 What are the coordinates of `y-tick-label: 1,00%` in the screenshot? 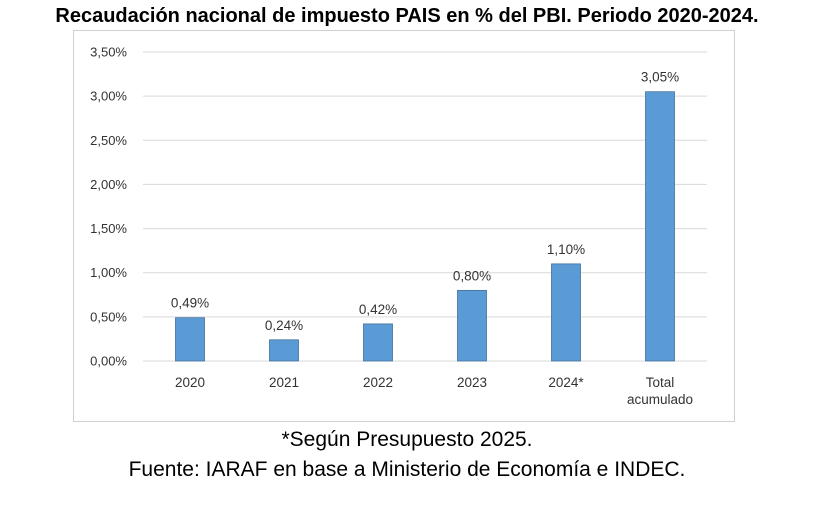 It's located at (108, 272).